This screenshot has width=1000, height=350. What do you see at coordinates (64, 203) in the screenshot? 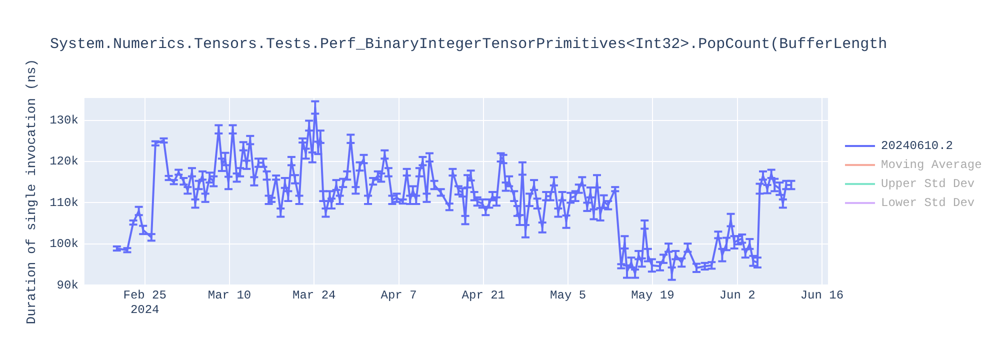
I see `y-tick-label: 110k` at bounding box center [64, 203].